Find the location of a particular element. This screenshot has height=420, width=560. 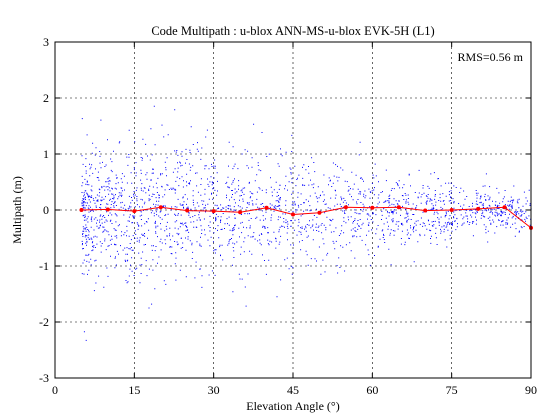

y-tick-label: 1 is located at coordinates (46, 154).